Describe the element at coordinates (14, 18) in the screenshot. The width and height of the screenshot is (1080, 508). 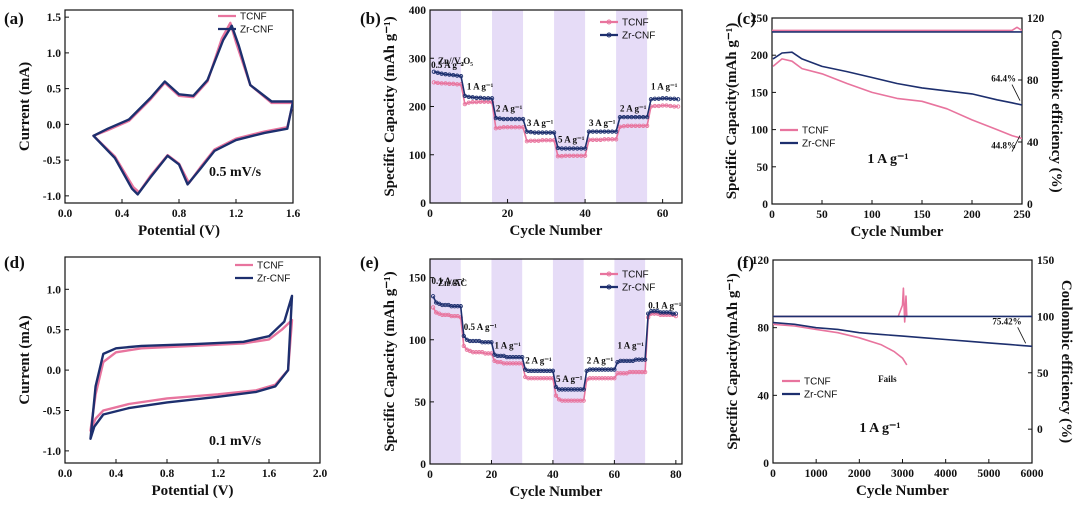
I see `panel-label: (a)` at that location.